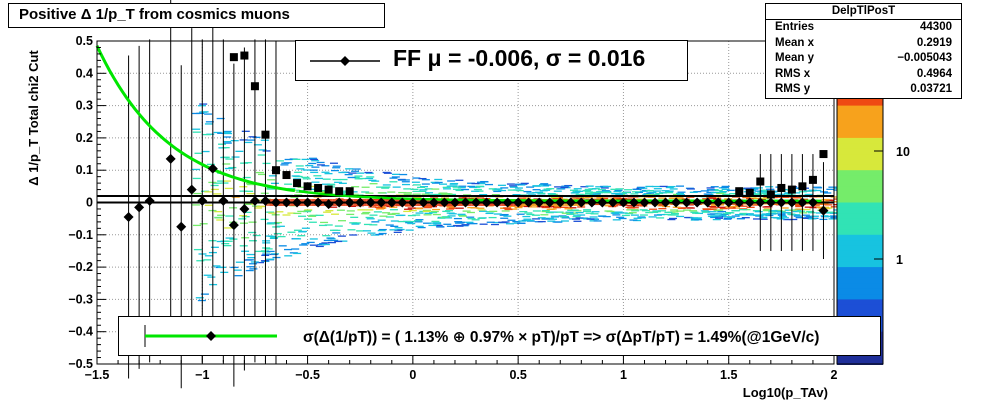 The height and width of the screenshot is (404, 982). Describe the element at coordinates (793, 73) in the screenshot. I see `stats-label: RMS x` at that location.